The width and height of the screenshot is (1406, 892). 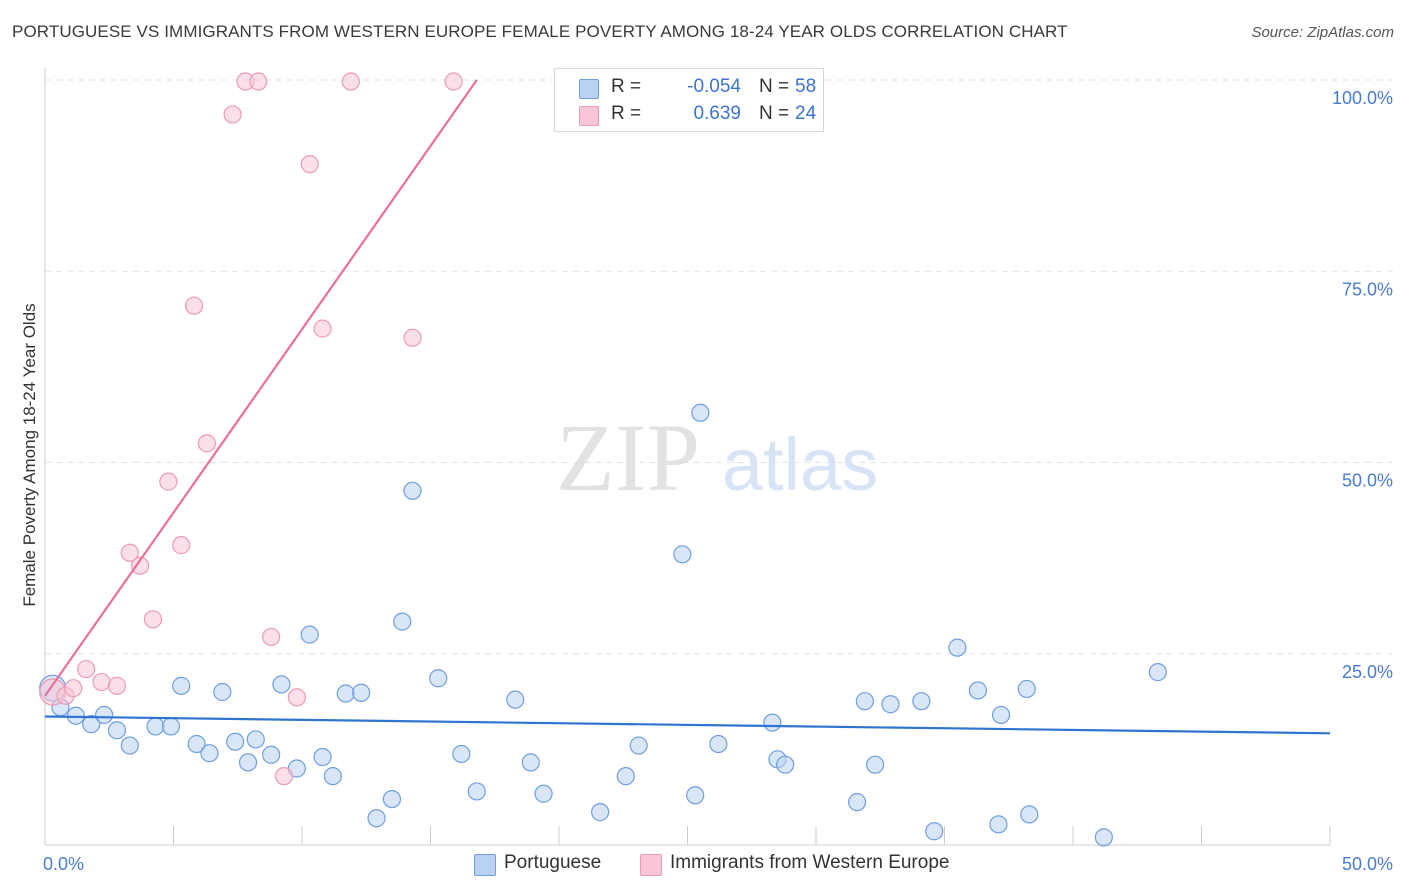 What do you see at coordinates (63, 864) in the screenshot?
I see `x-tick-label: 0.0%` at bounding box center [63, 864].